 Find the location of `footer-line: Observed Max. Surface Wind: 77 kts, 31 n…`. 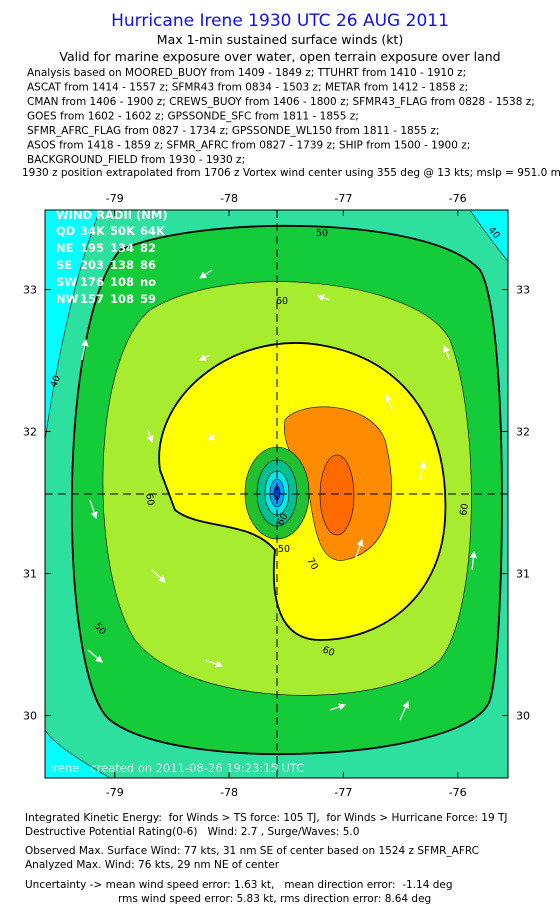

footer-line: Observed Max. Surface Wind: 77 kts, 31 n… is located at coordinates (252, 851).